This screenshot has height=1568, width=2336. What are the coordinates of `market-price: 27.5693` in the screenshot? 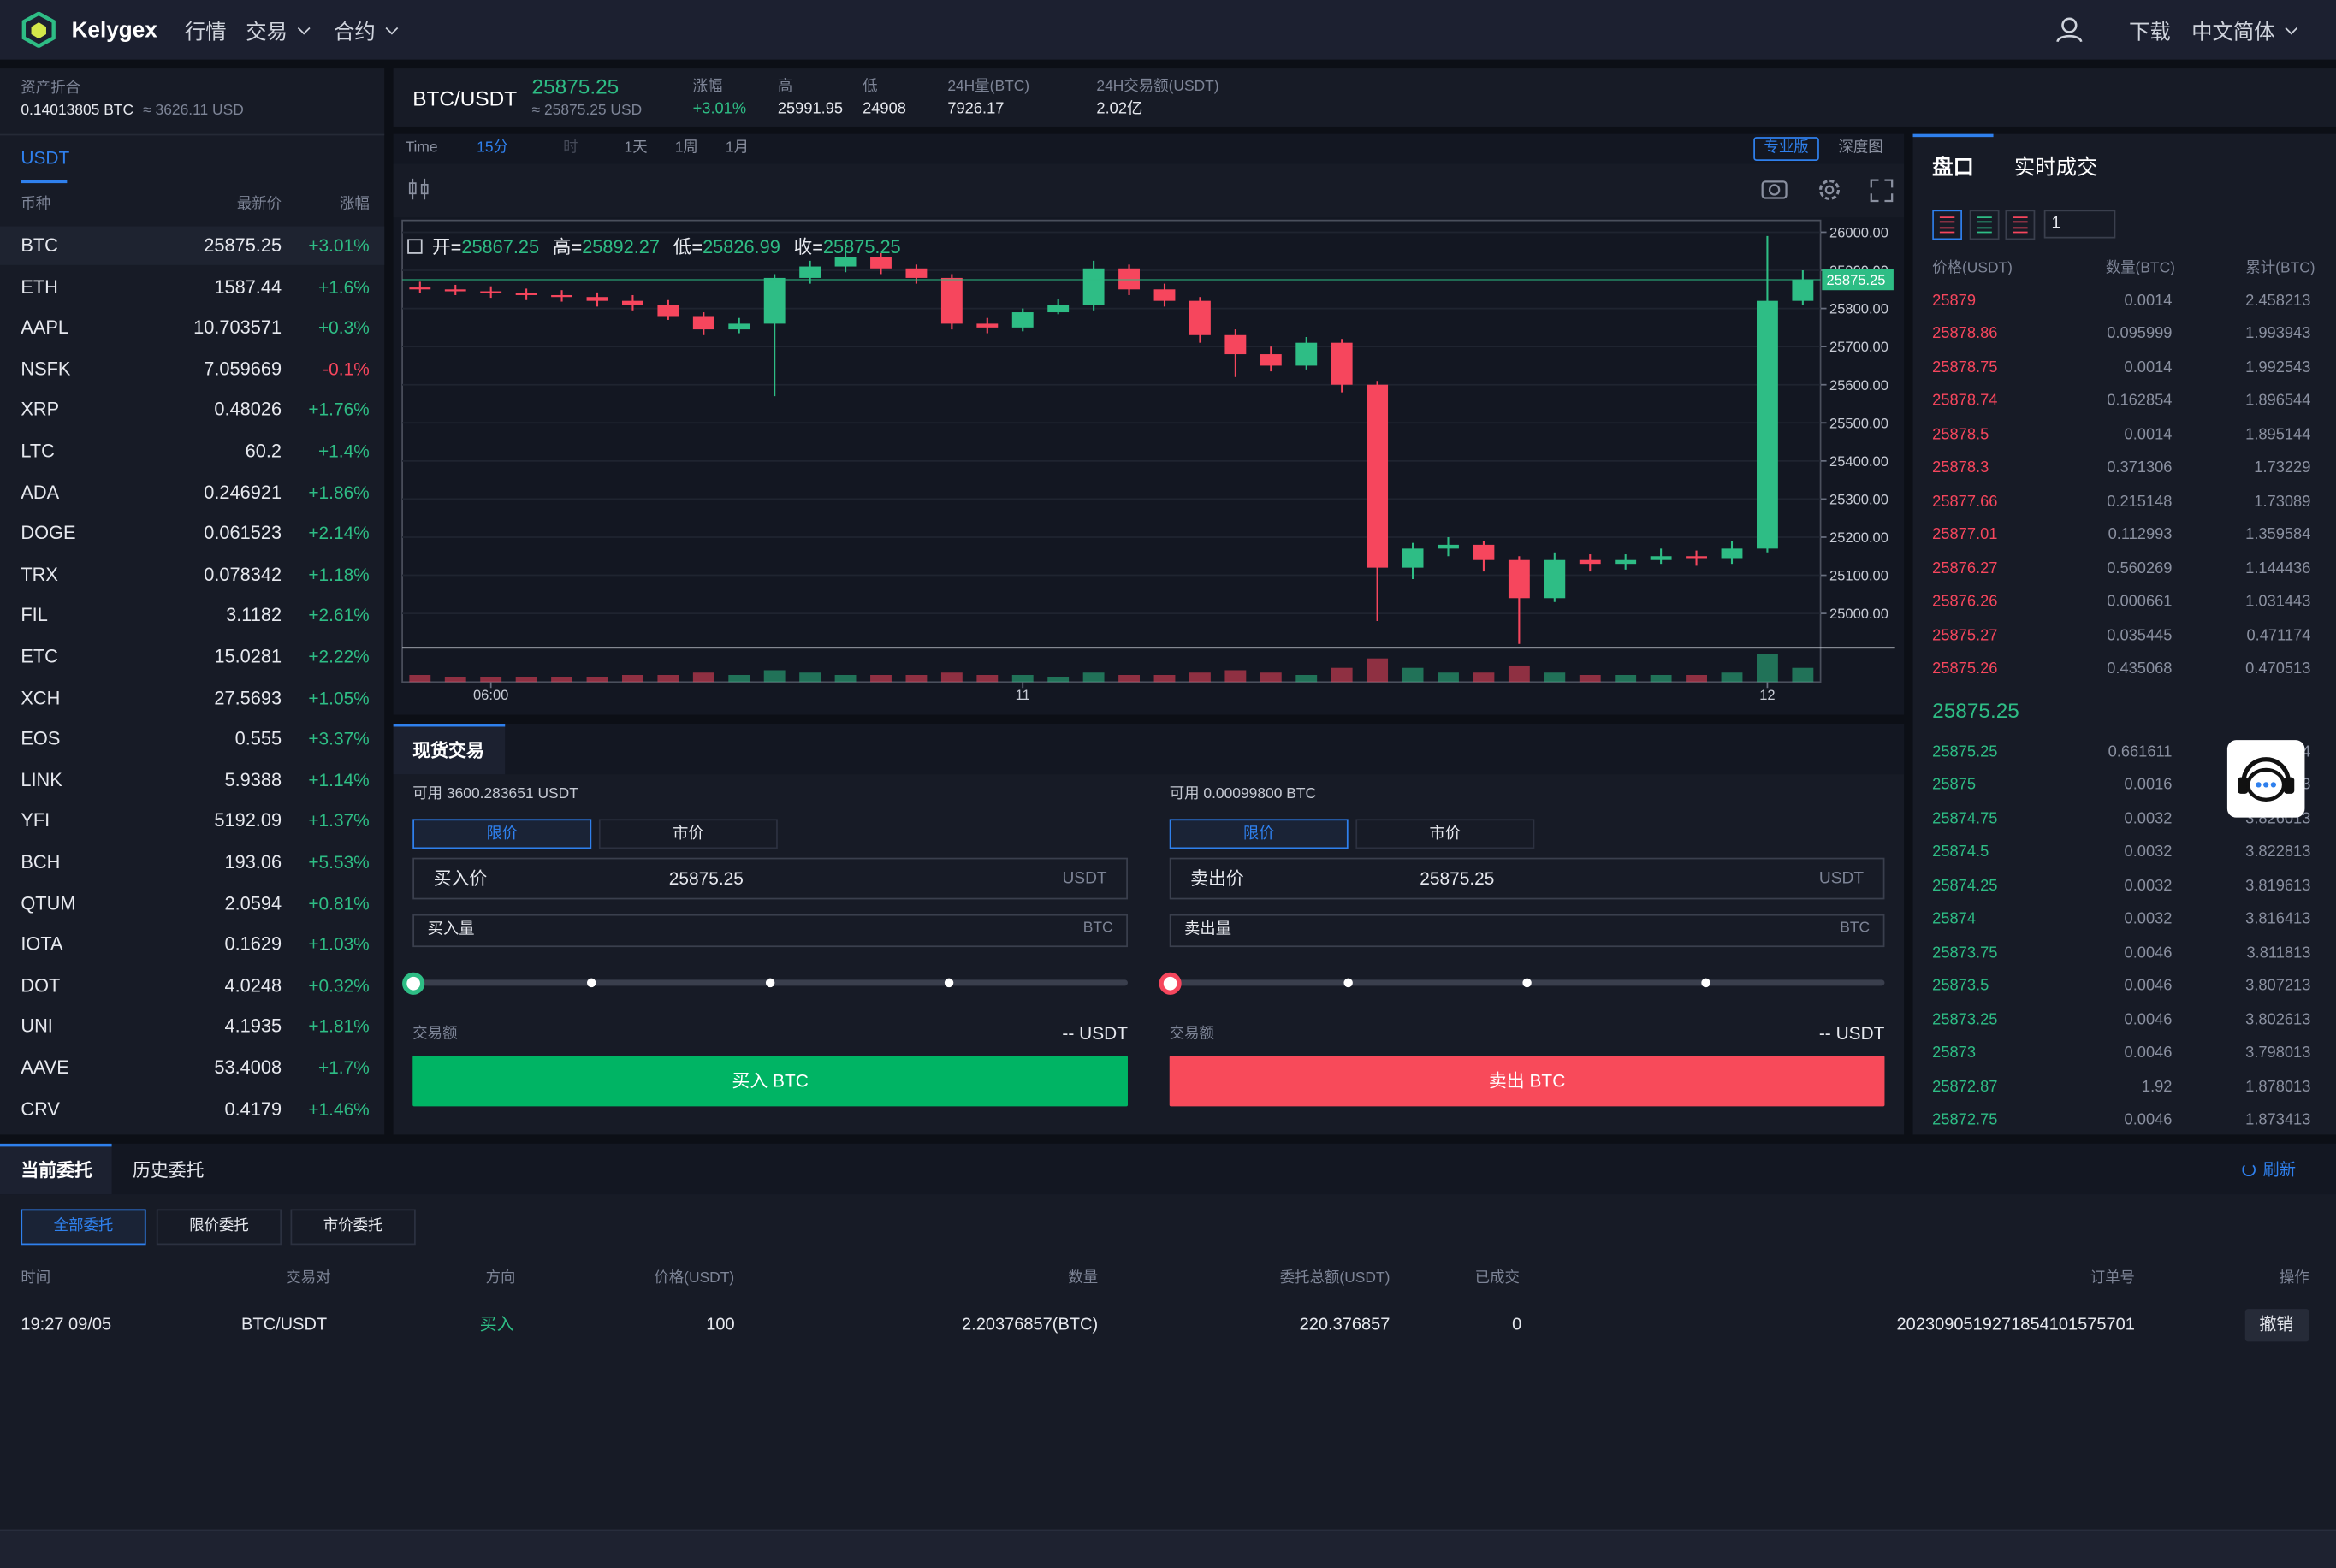 It's located at (248, 697).